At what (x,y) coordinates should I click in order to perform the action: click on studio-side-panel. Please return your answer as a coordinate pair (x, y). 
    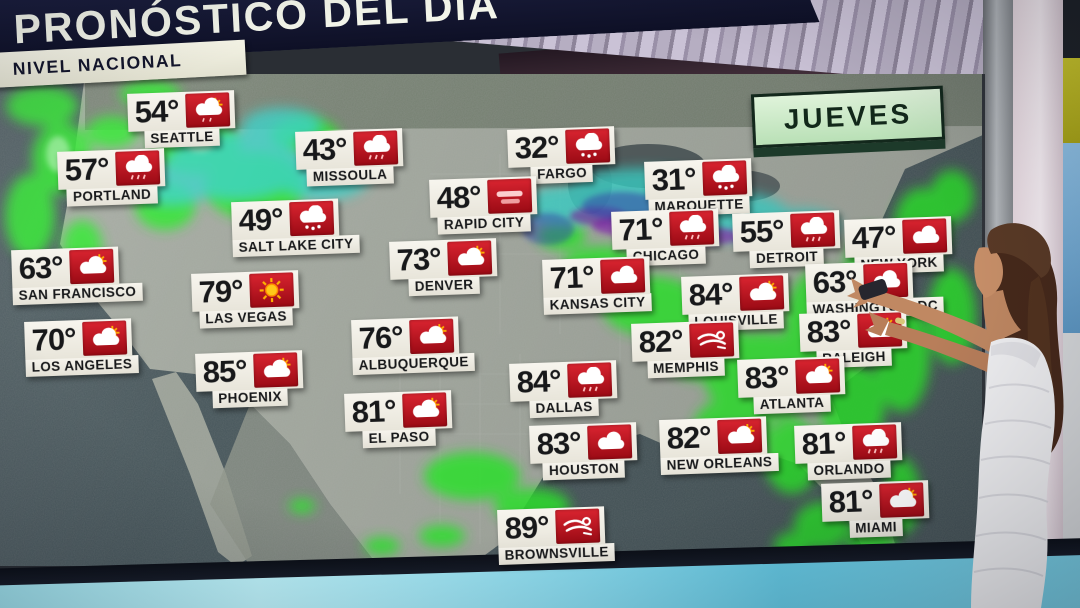
    Looking at the image, I should click on (1071, 304).